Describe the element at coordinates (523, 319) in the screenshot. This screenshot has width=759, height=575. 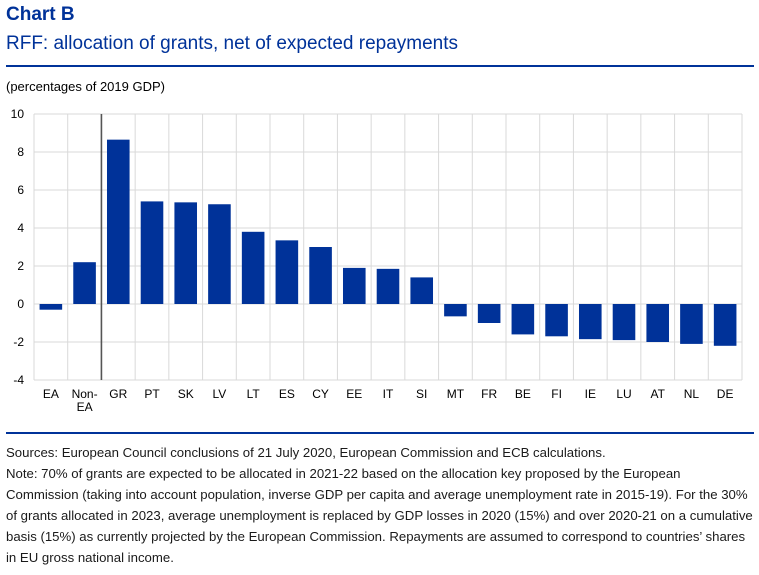
I see `bar-be` at that location.